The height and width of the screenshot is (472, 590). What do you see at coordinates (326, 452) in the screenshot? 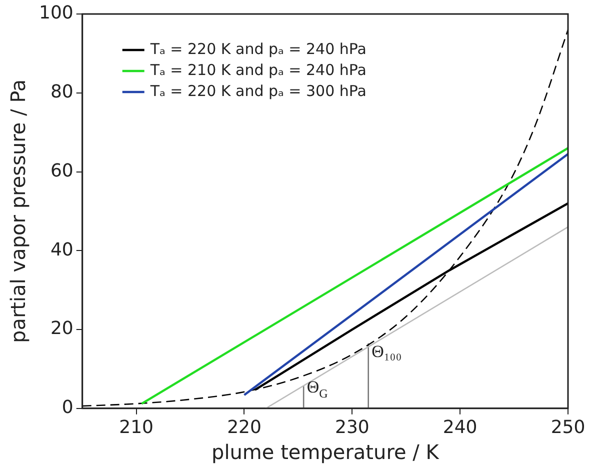
I see `x-axis-title: plume temperature / K` at bounding box center [326, 452].